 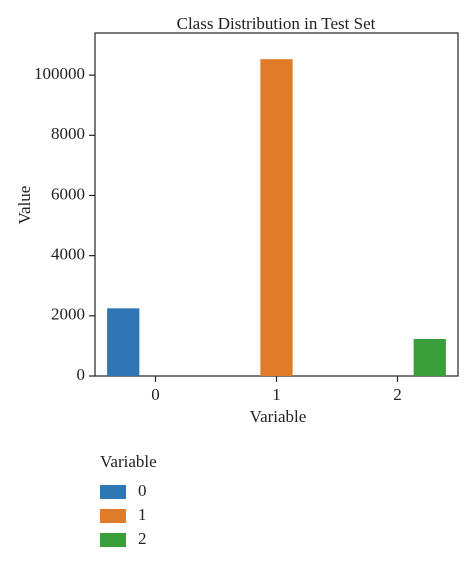 What do you see at coordinates (24, 205) in the screenshot?
I see `y-axis-label: Value` at bounding box center [24, 205].